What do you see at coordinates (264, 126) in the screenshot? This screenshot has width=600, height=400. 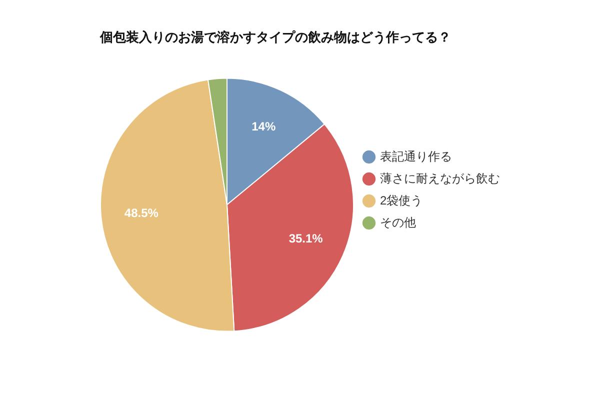 I see `data-label: 14%` at bounding box center [264, 126].